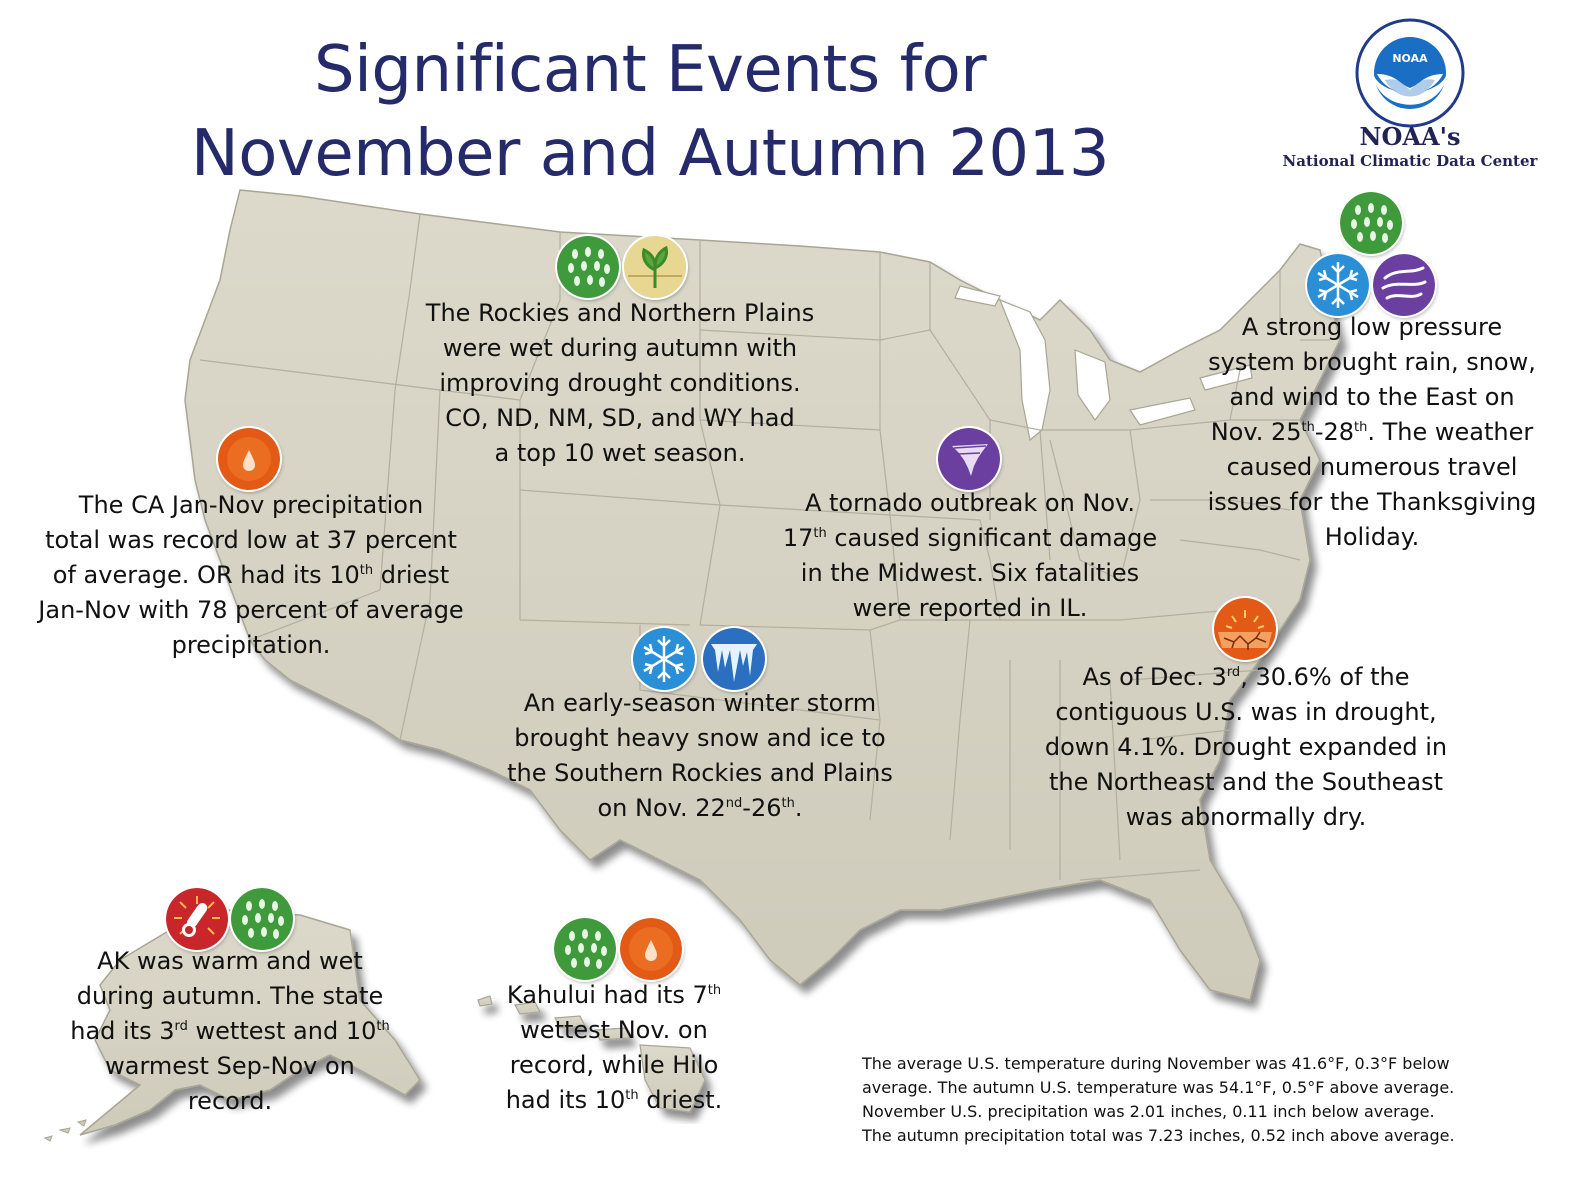 The image size is (1575, 1200). What do you see at coordinates (650, 70) in the screenshot?
I see `title-line-1: Significant Events for` at bounding box center [650, 70].